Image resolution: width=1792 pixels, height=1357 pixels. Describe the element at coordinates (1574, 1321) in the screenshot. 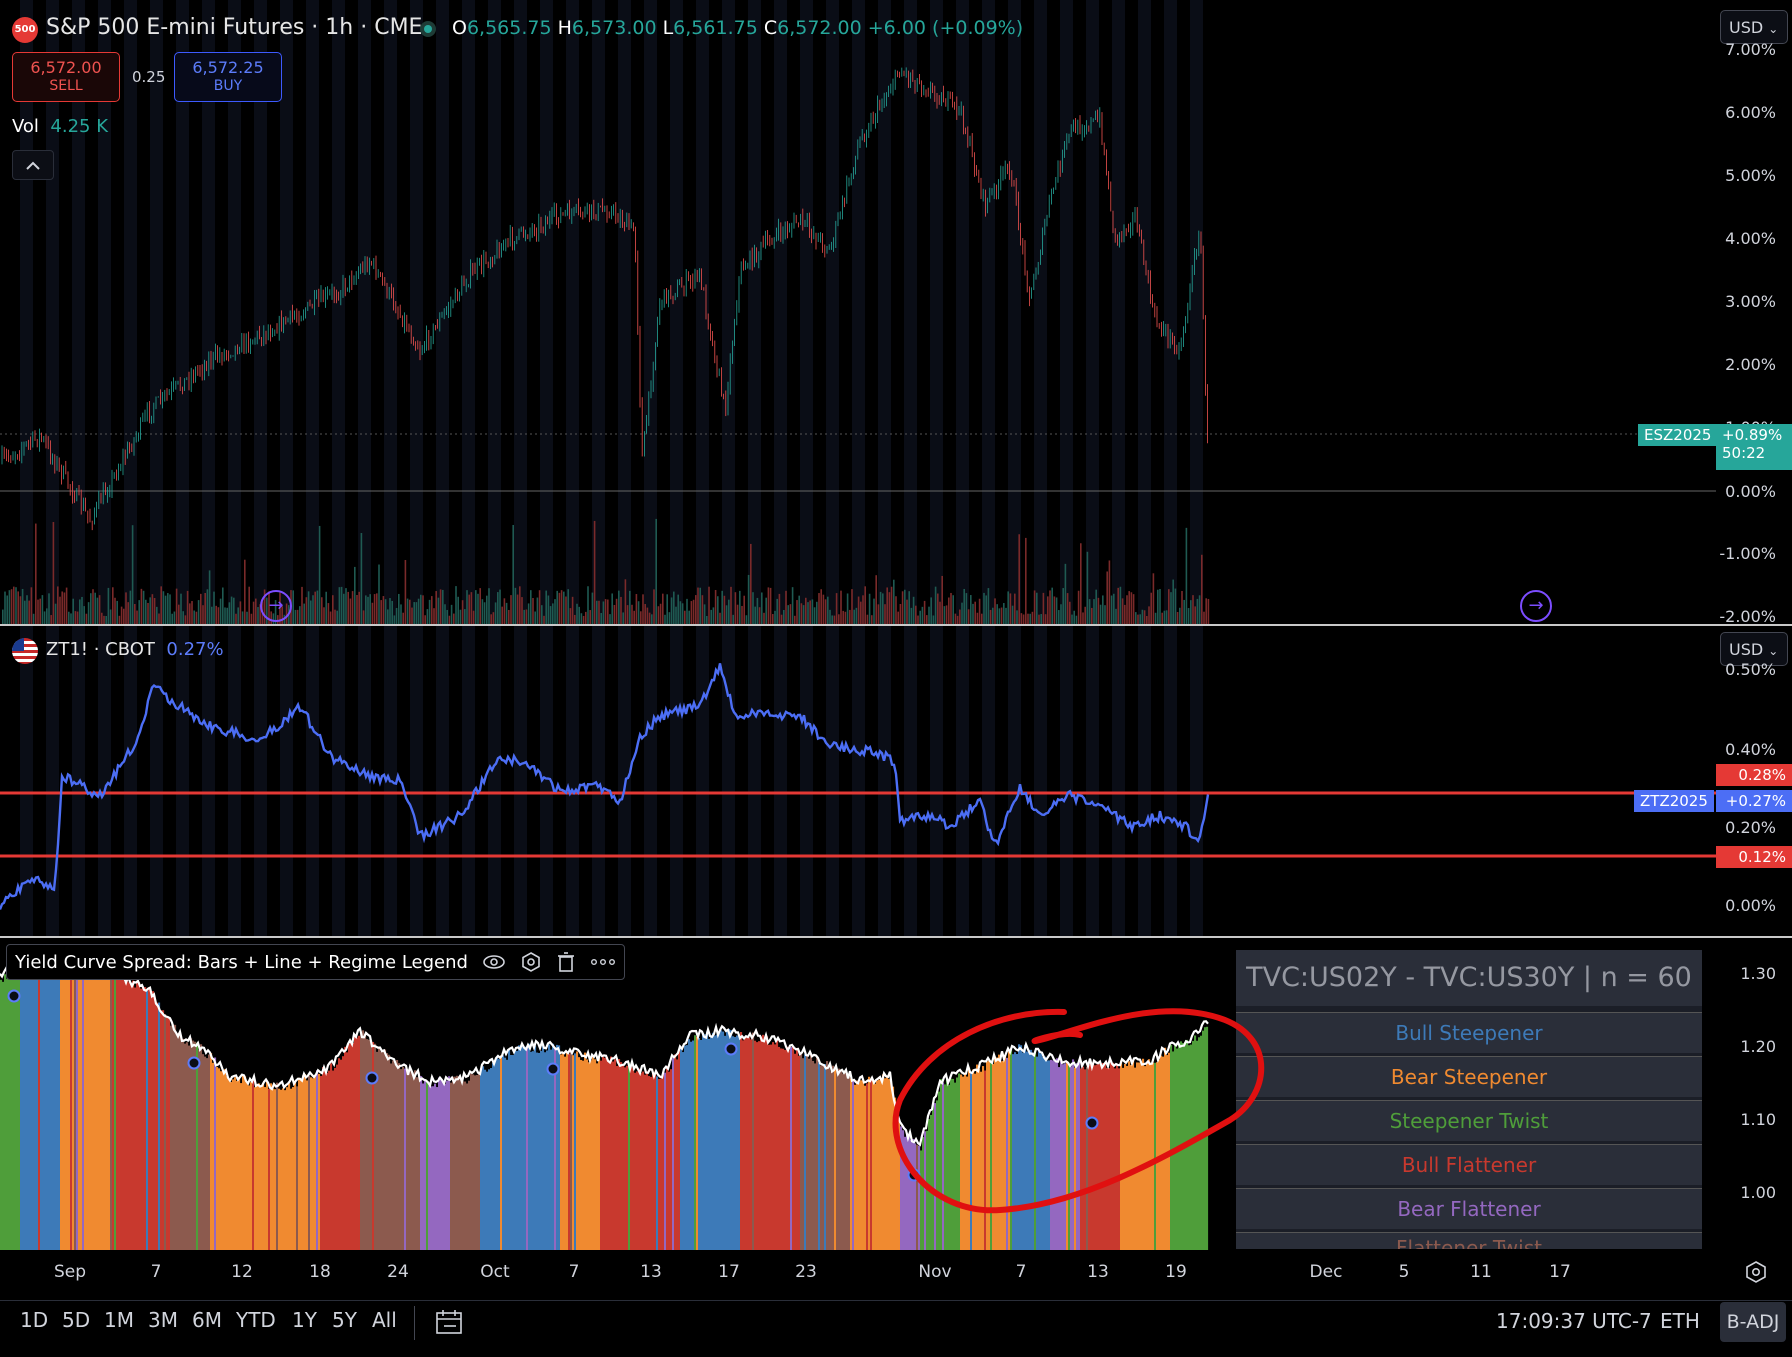

I see `clock: 17:09:37 UTC-7` at that location.